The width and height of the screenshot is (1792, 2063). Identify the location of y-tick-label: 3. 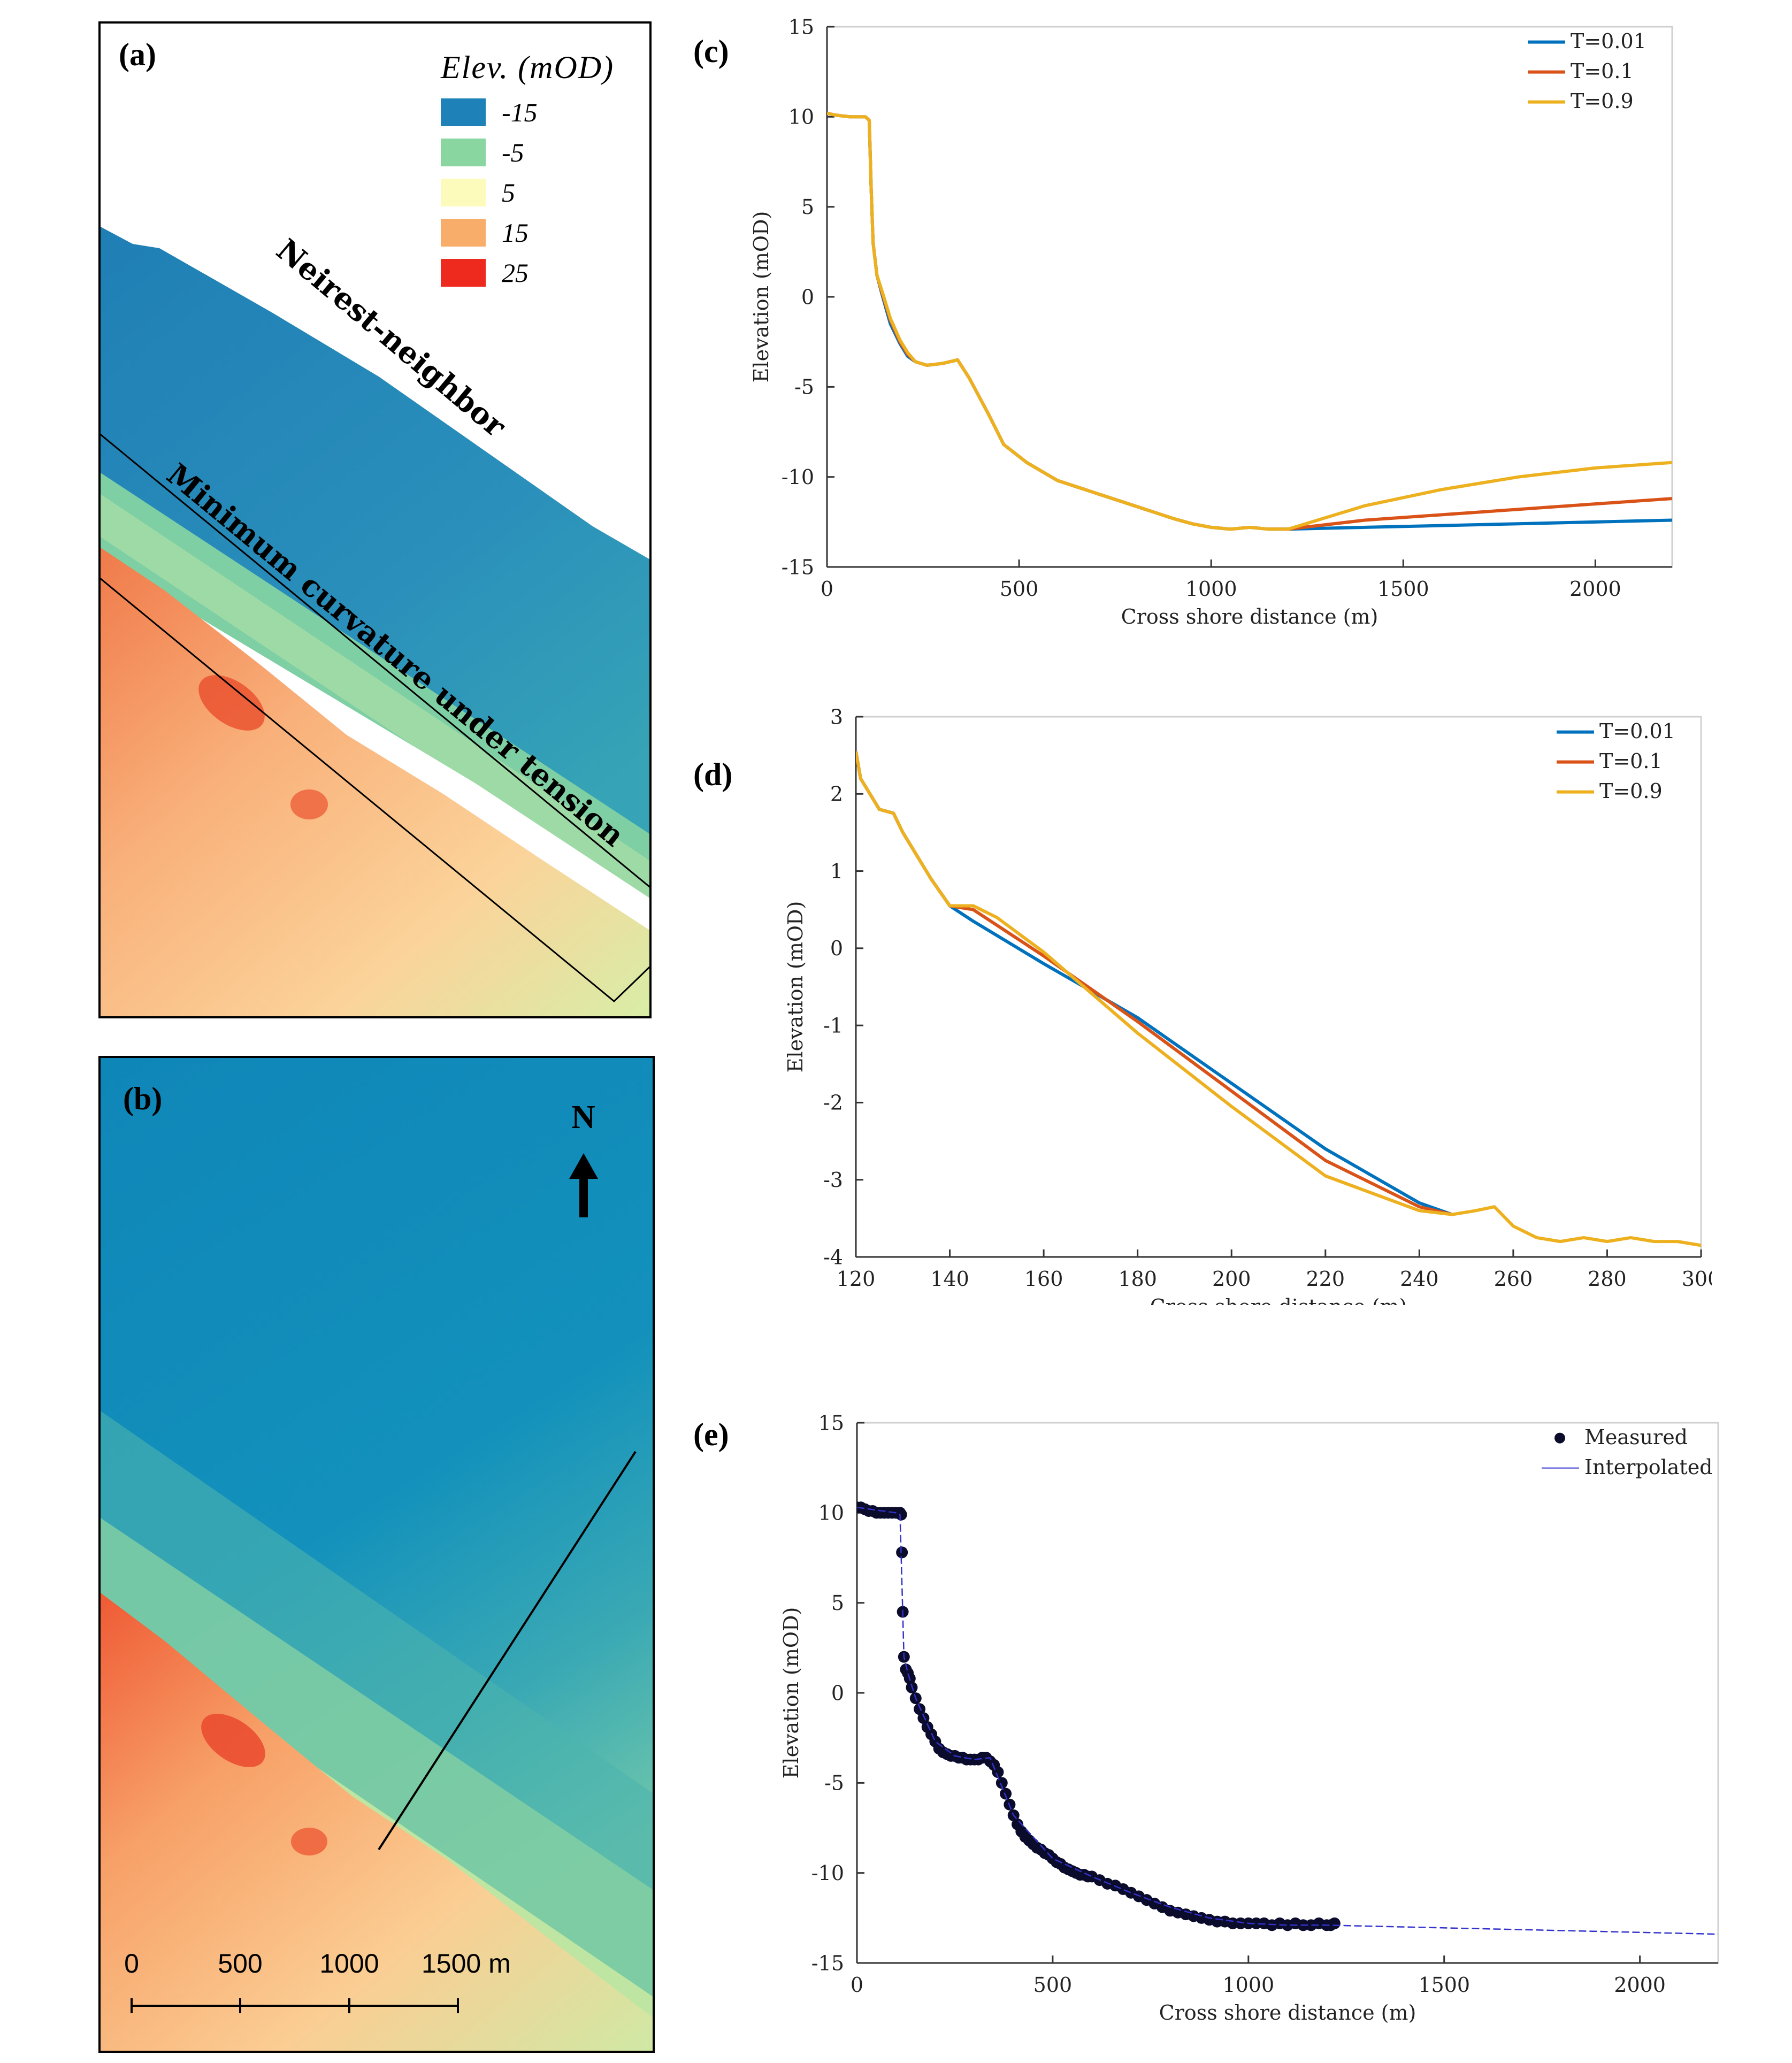
(836, 716).